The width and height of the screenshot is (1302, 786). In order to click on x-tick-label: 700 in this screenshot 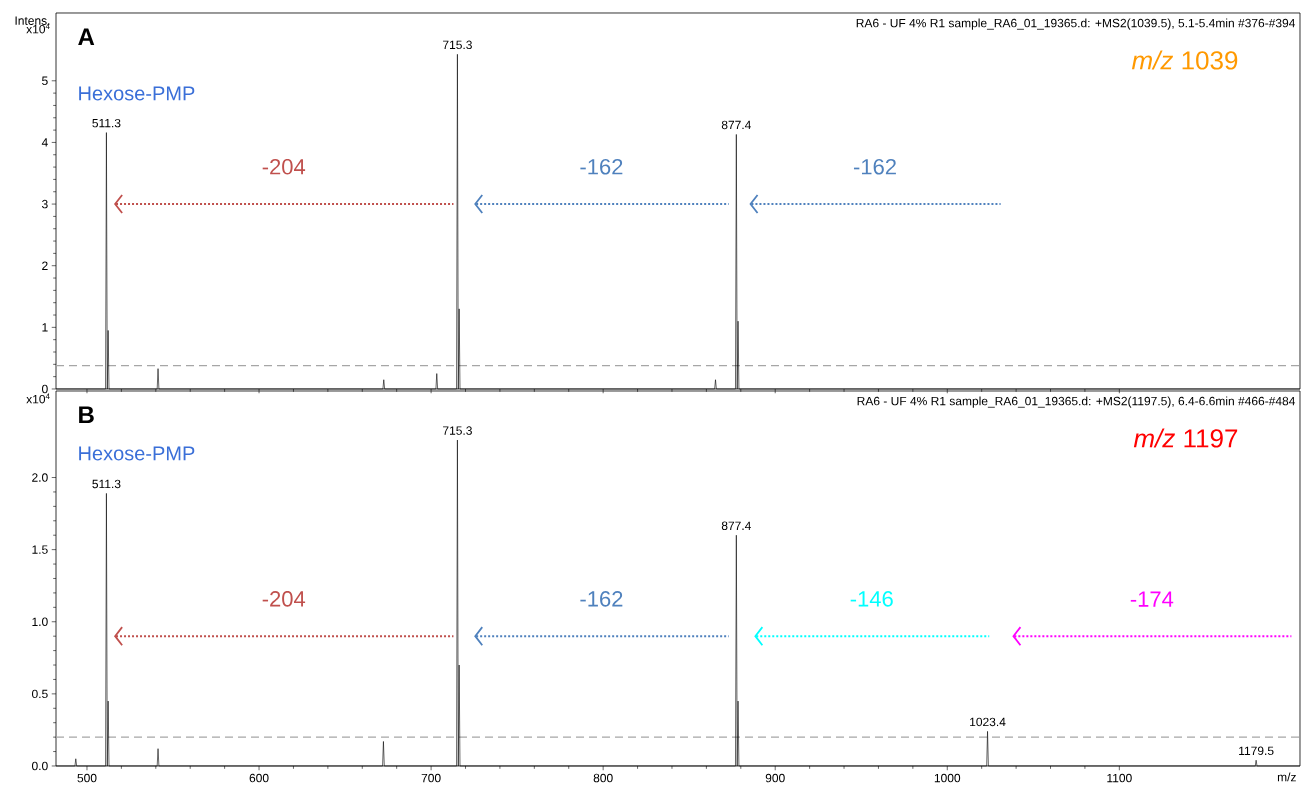, I will do `click(431, 778)`.